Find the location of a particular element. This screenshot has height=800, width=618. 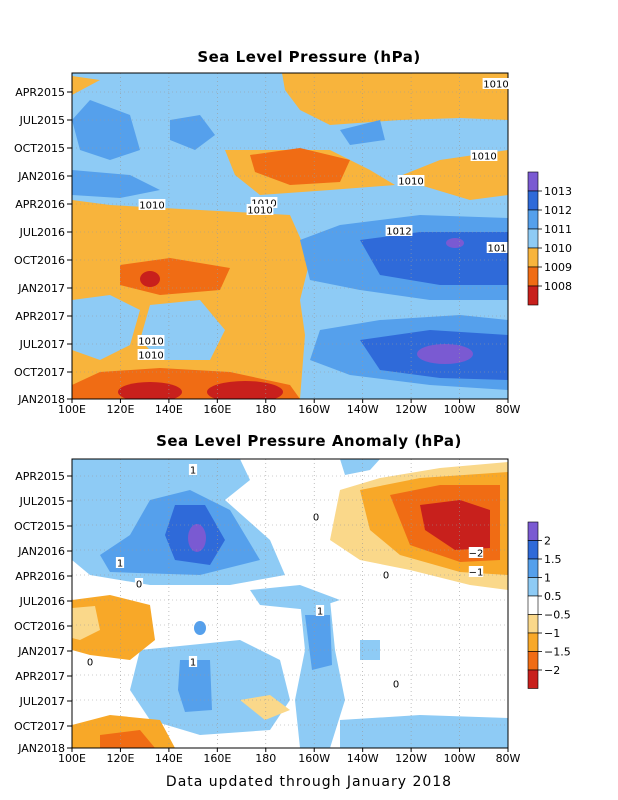

anom-region-pos-bottom is located at coordinates (424, 731).